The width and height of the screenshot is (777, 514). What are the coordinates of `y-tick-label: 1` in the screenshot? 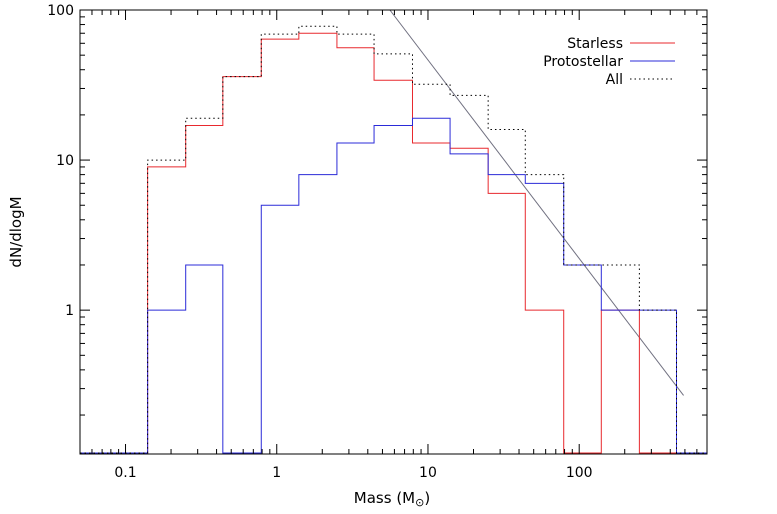 It's located at (69, 311).